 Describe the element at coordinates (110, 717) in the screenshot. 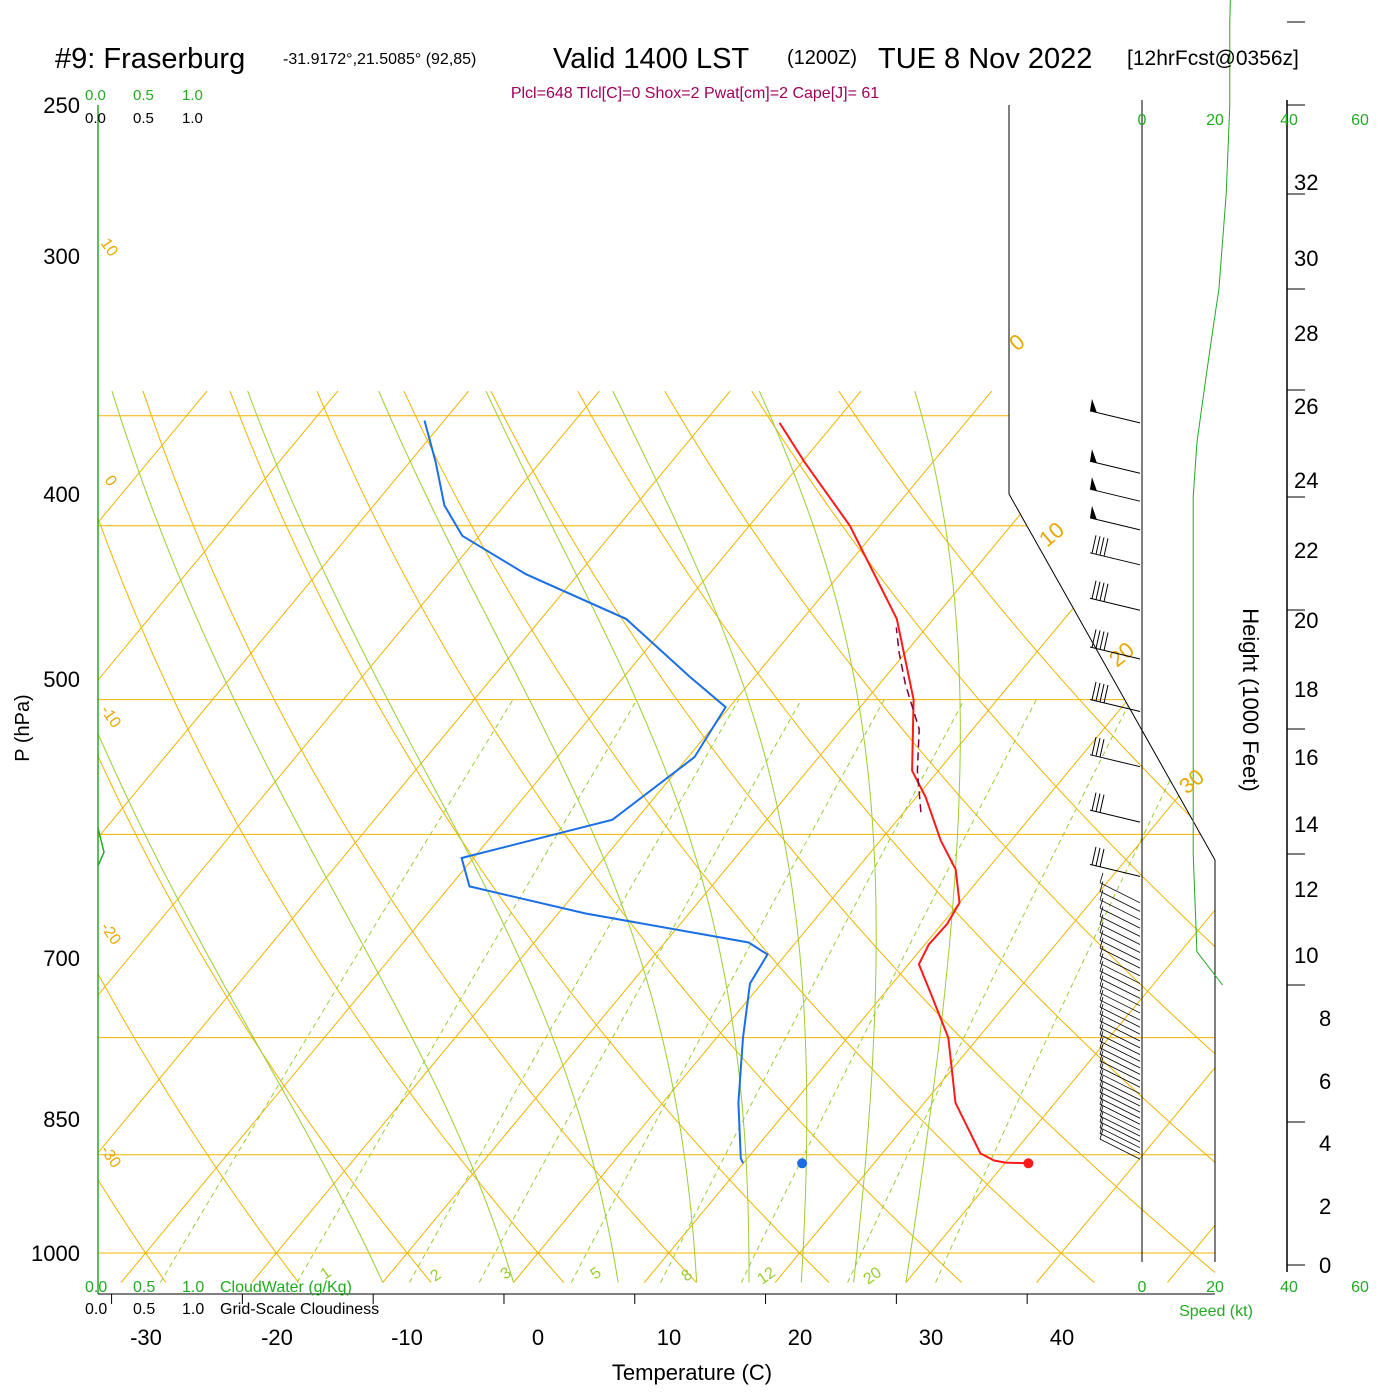

I see `isotherm-label: -10` at that location.